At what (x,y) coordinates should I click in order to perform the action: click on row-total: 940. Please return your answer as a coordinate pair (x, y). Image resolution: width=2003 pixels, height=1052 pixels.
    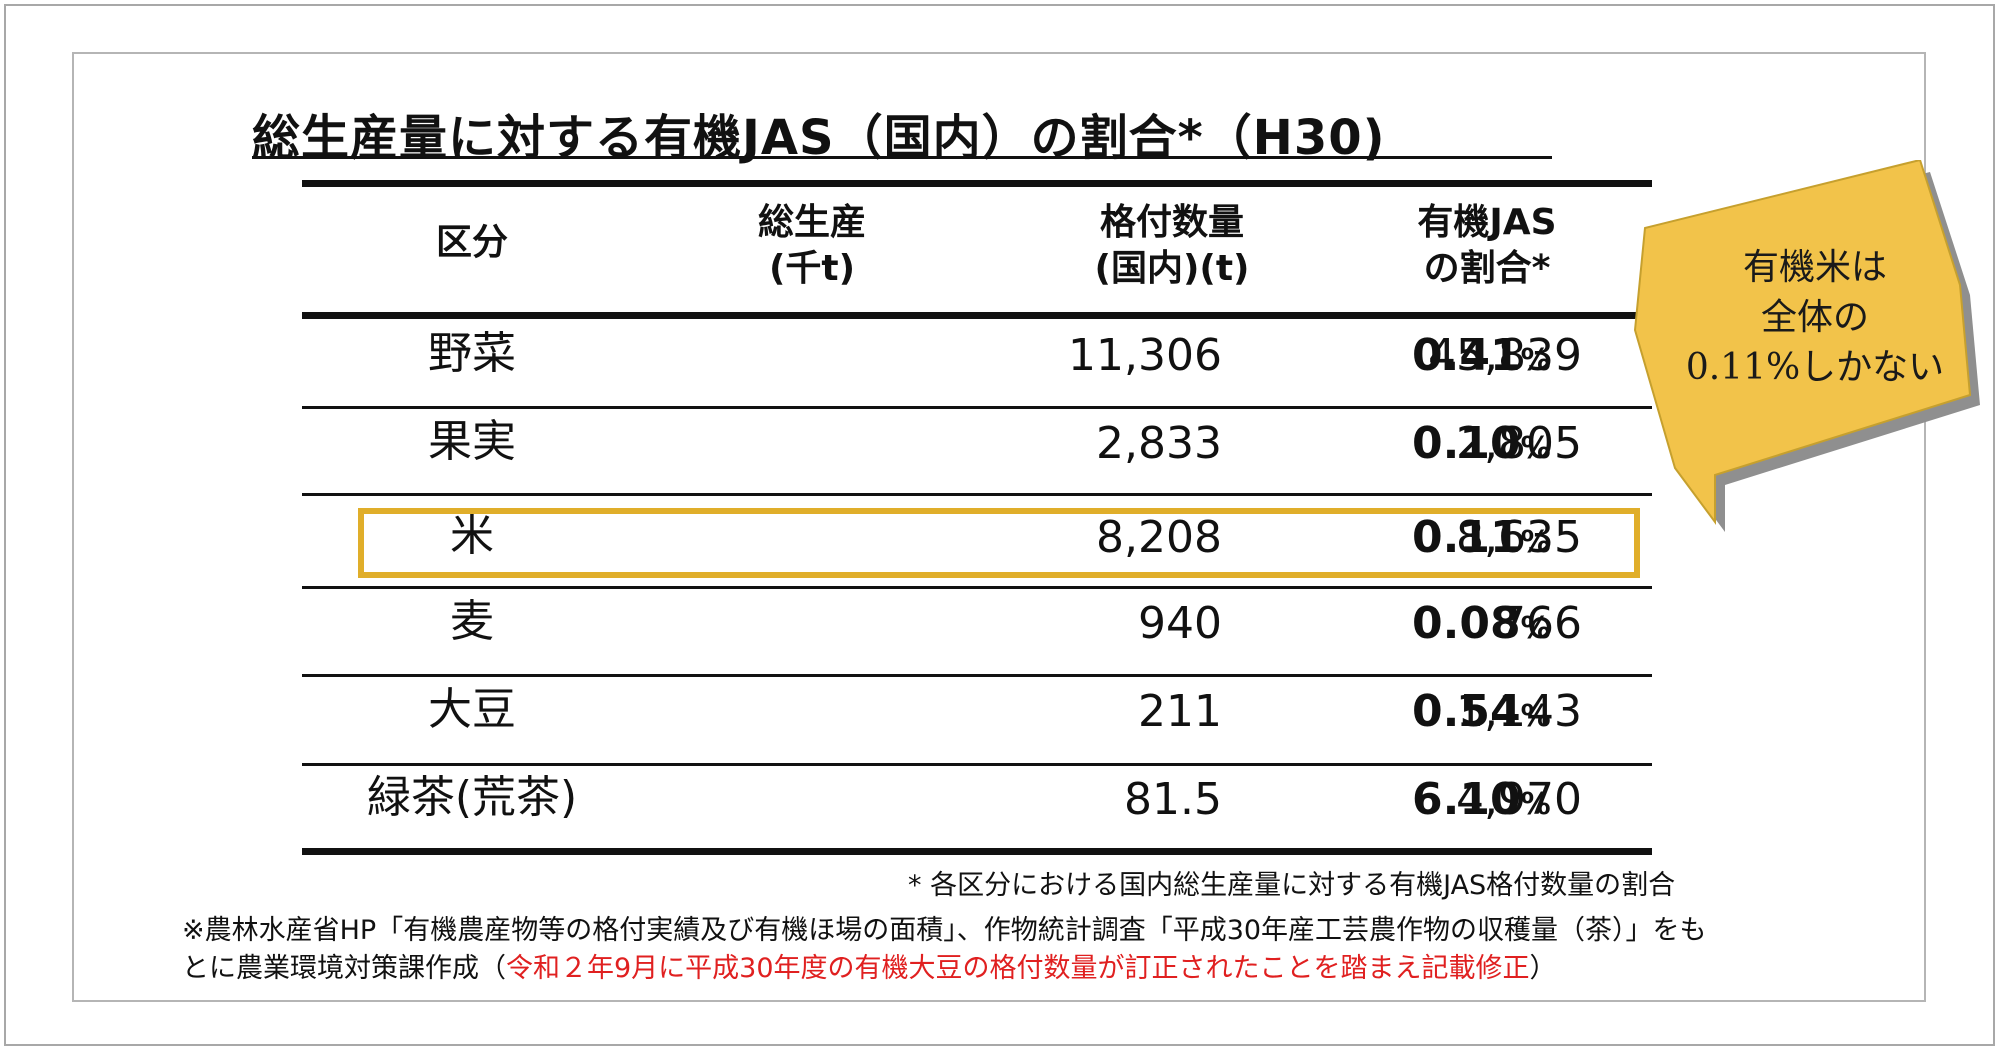
    Looking at the image, I should click on (1180, 623).